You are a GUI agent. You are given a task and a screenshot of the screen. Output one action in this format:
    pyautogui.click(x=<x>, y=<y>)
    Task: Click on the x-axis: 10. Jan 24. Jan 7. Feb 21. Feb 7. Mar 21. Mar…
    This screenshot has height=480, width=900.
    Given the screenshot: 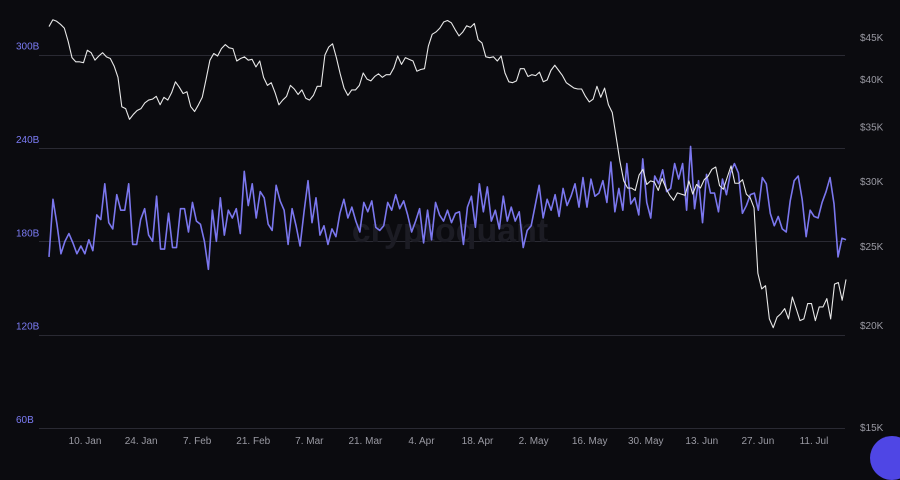 What is the action you would take?
    pyautogui.click(x=449, y=441)
    